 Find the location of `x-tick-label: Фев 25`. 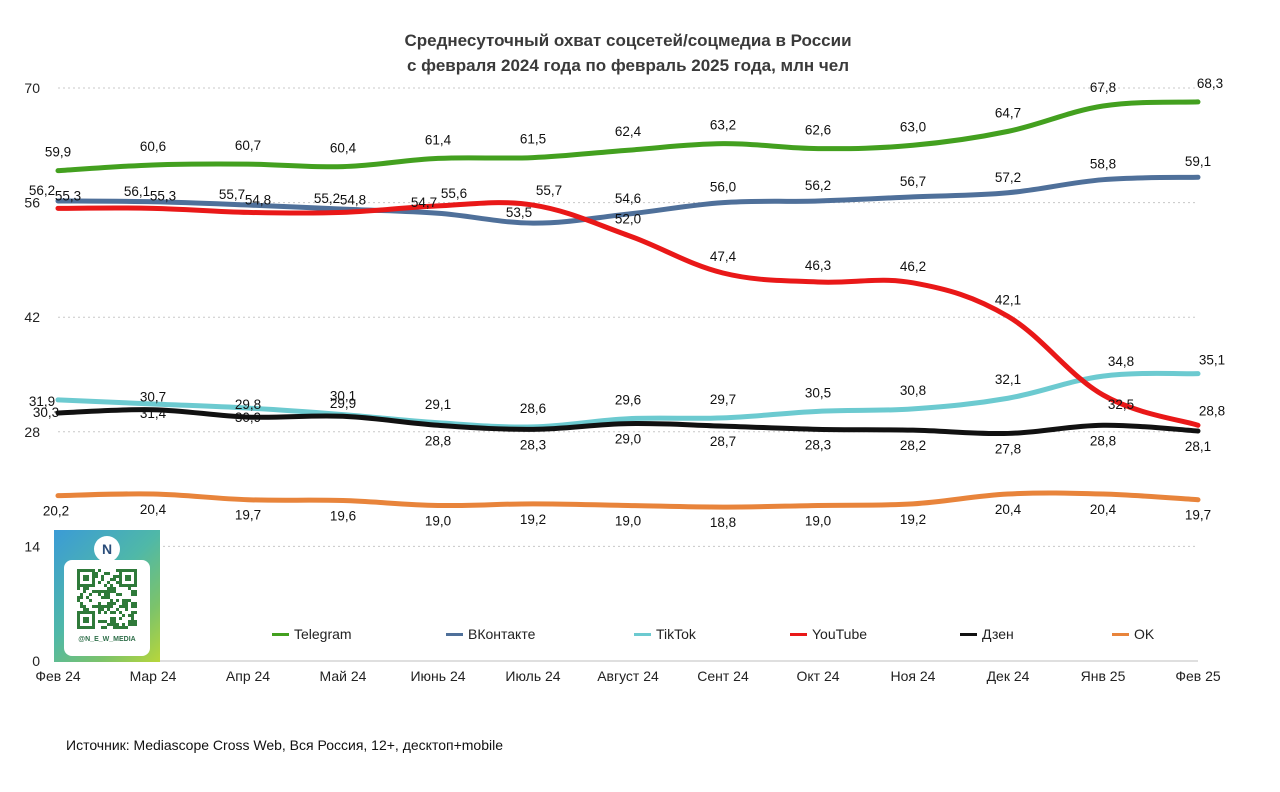

x-tick-label: Фев 25 is located at coordinates (1198, 676).